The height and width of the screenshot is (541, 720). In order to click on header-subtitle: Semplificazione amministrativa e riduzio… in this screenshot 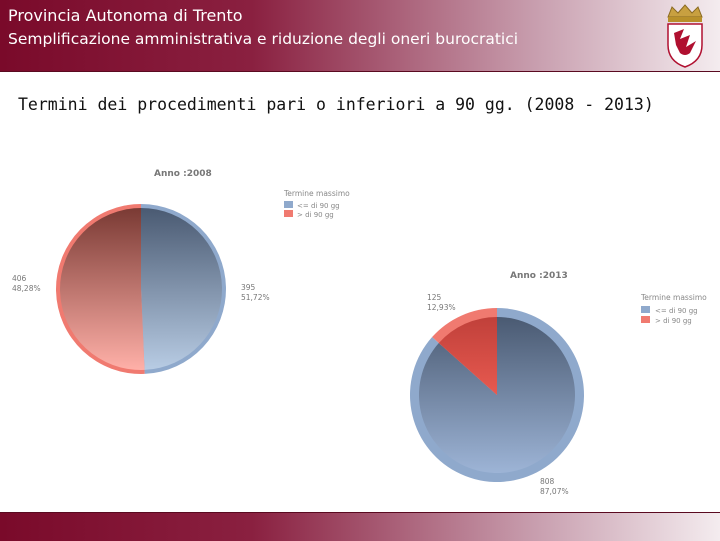, I will do `click(263, 39)`.